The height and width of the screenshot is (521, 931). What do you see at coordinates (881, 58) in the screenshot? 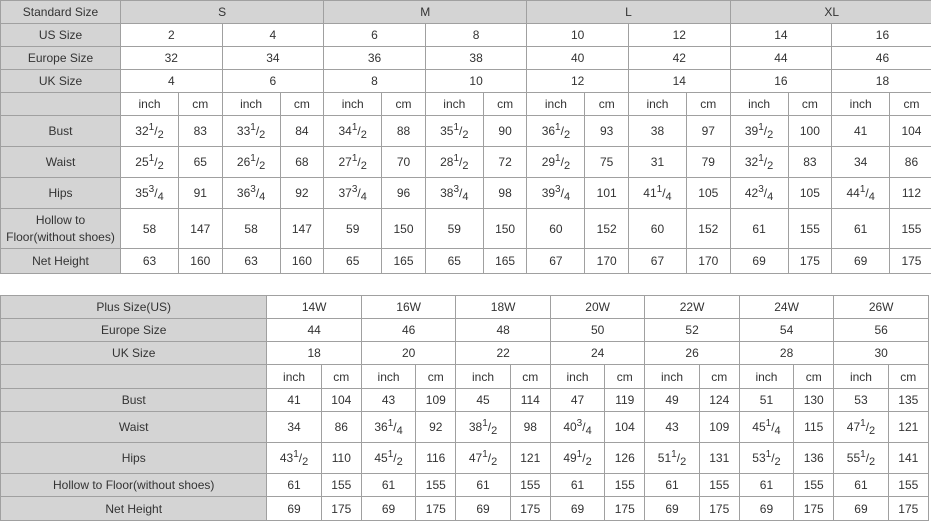
I see `europe-size-value: 46` at bounding box center [881, 58].